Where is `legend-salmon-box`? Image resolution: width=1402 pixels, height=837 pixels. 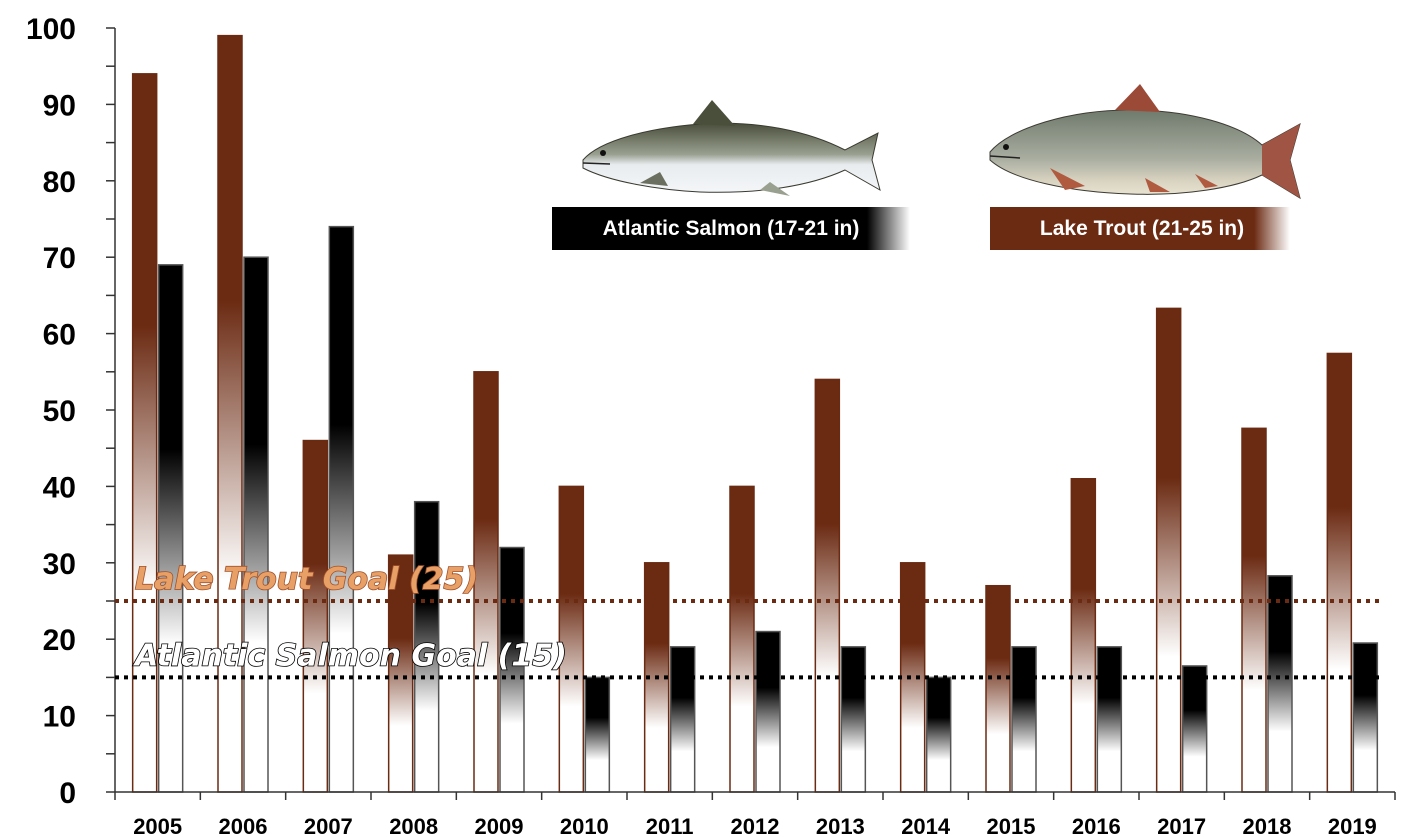 legend-salmon-box is located at coordinates (731, 228).